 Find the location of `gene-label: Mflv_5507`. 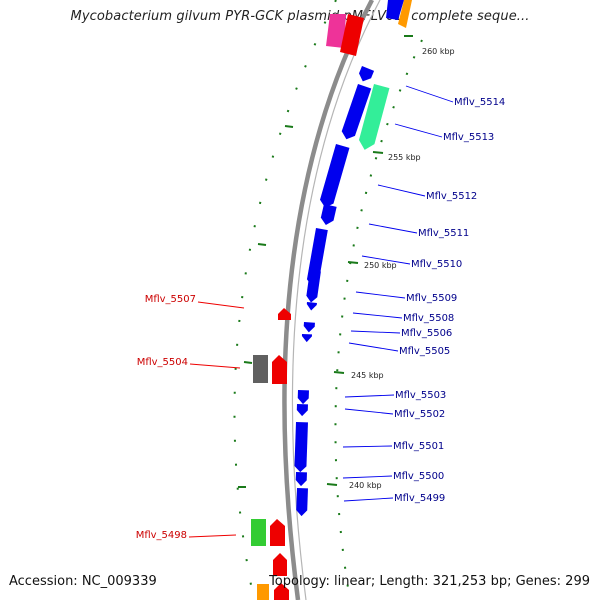

gene-label: Mflv_5507 is located at coordinates (170, 299).